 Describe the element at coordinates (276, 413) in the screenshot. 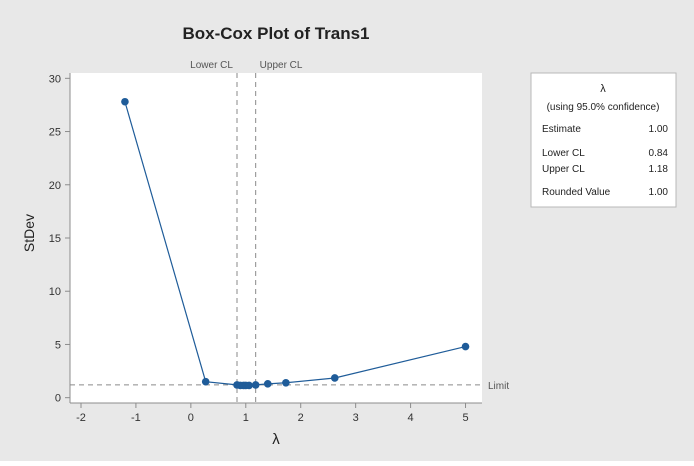

I see `x-axis: -2 -1 0 1 2 3 4 5` at that location.